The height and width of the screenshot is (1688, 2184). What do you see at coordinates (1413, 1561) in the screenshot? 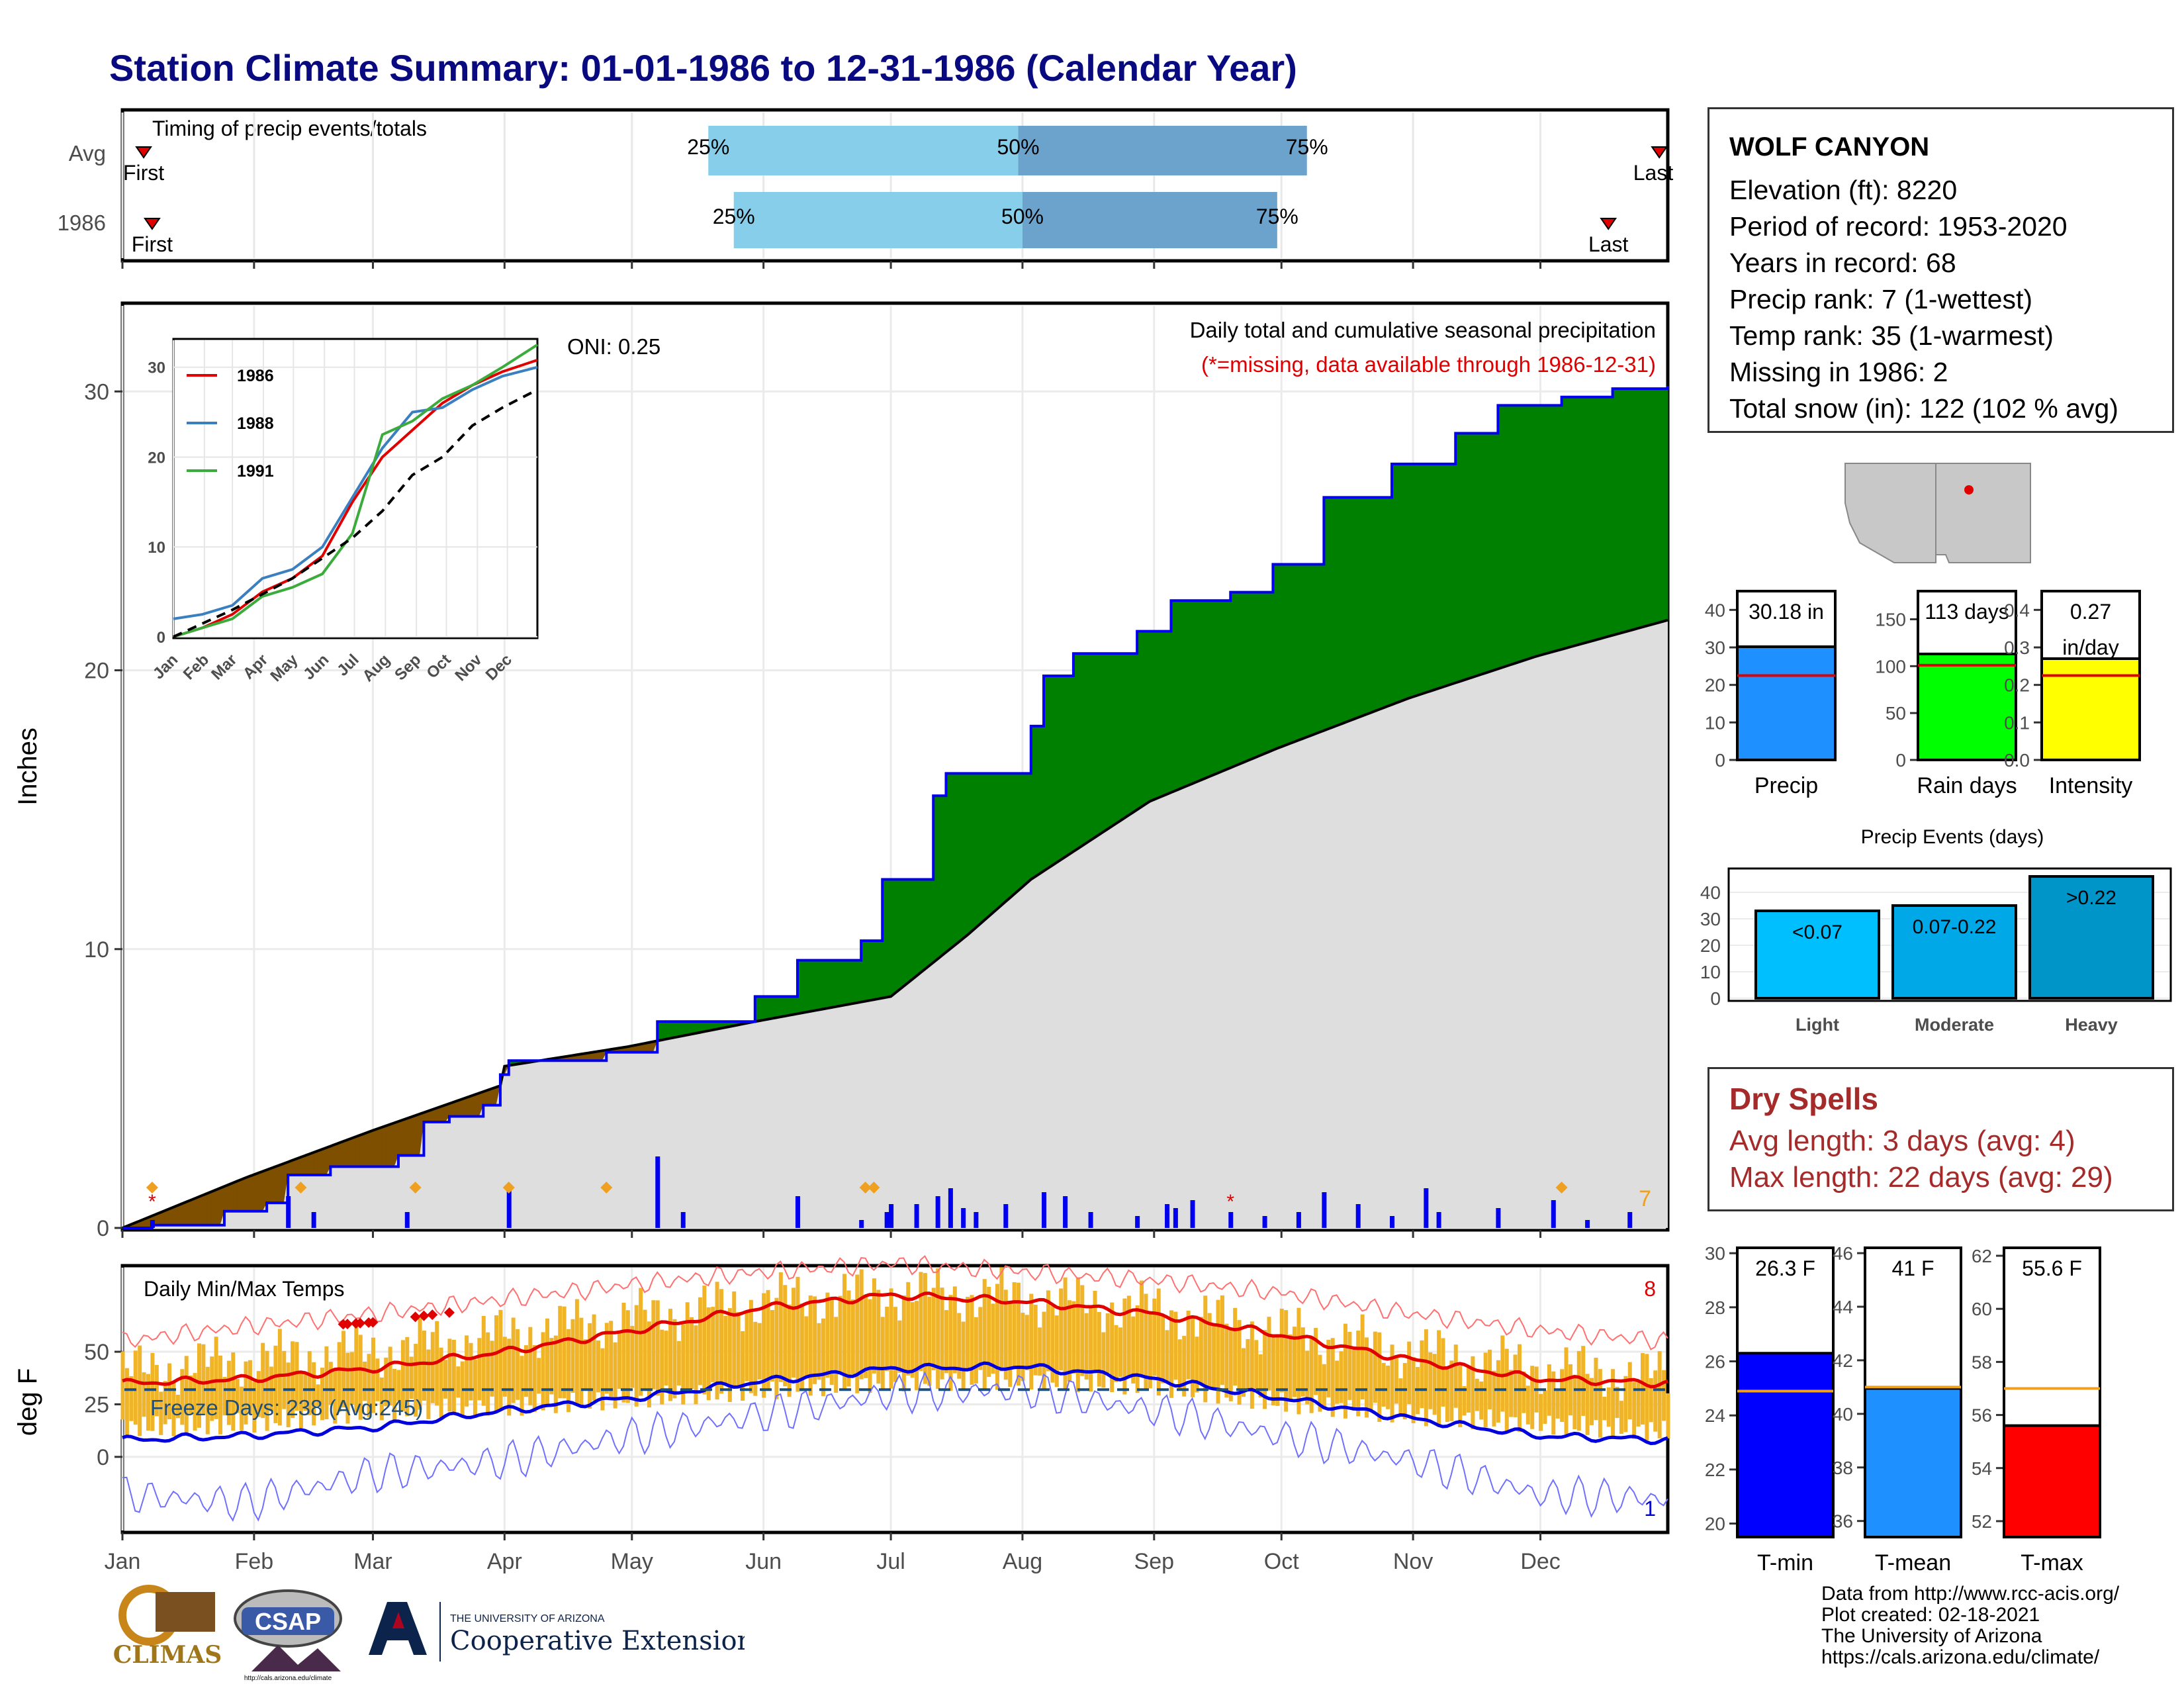
I see `month-tick-label: Nov` at bounding box center [1413, 1561].